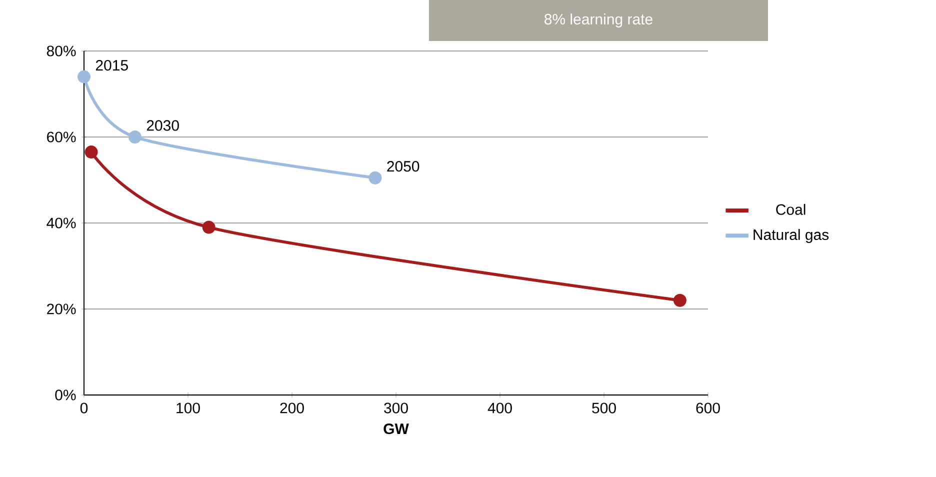 Image resolution: width=936 pixels, height=477 pixels. I want to click on x-axis-title: GW, so click(396, 429).